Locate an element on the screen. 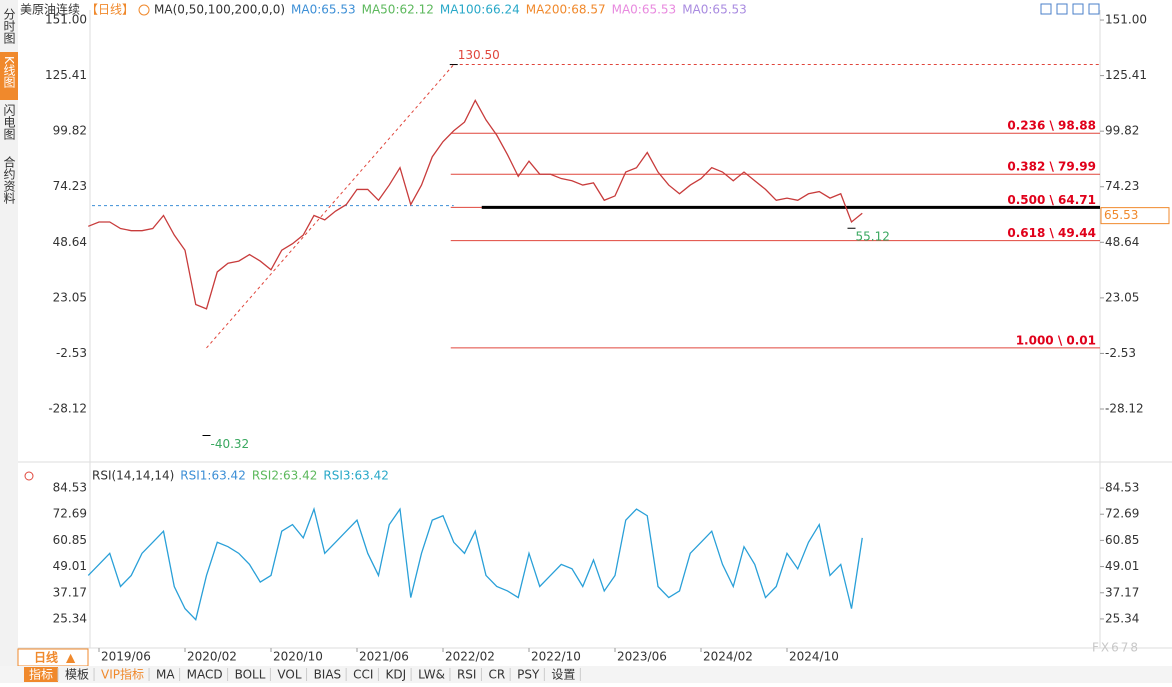 The image size is (1172, 687). legend-entry: RSI3:63.42 is located at coordinates (356, 476).